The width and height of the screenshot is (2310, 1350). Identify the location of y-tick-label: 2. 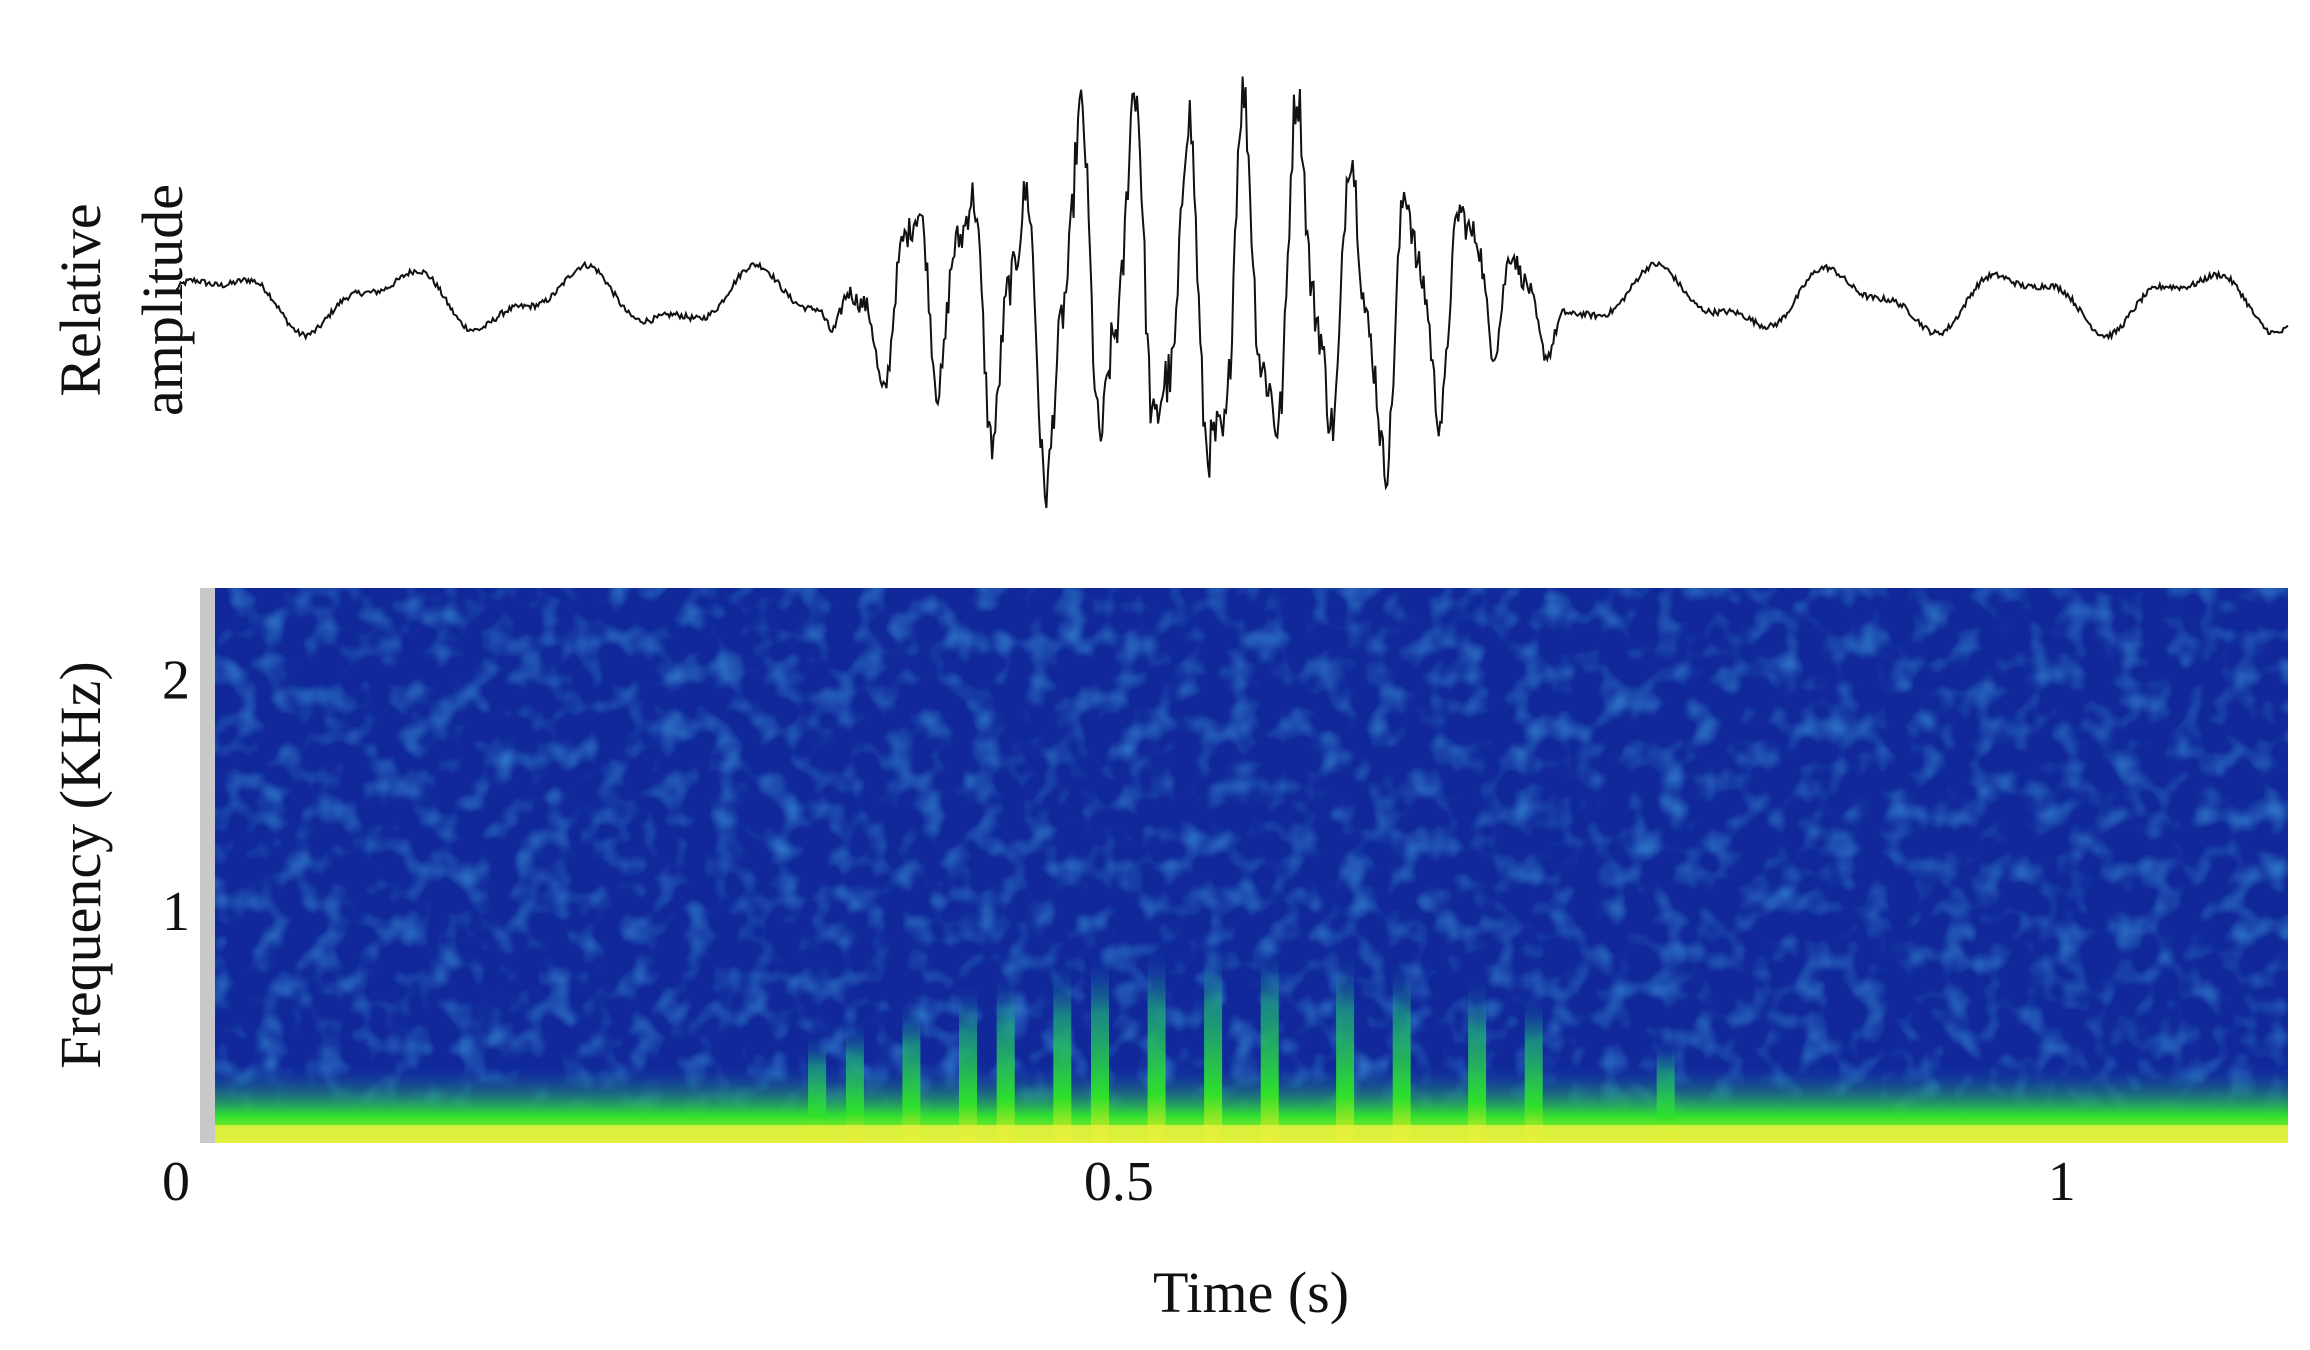
(176, 681).